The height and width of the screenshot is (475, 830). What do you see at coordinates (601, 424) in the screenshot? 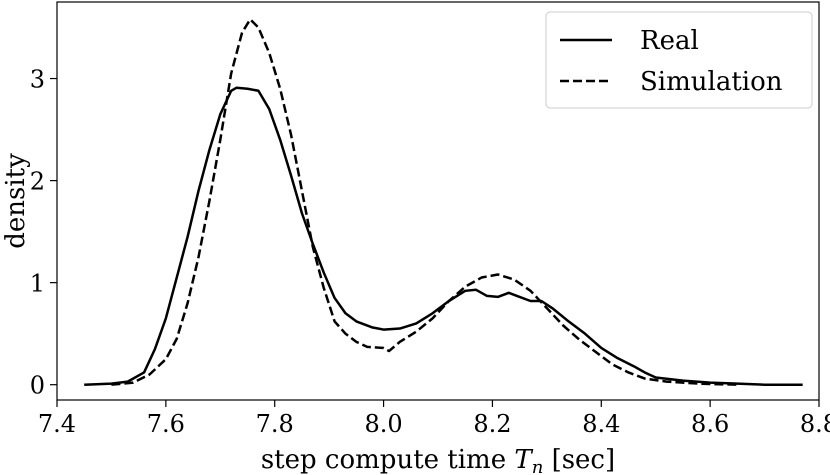
I see `x-tick-label: 8.4` at bounding box center [601, 424].